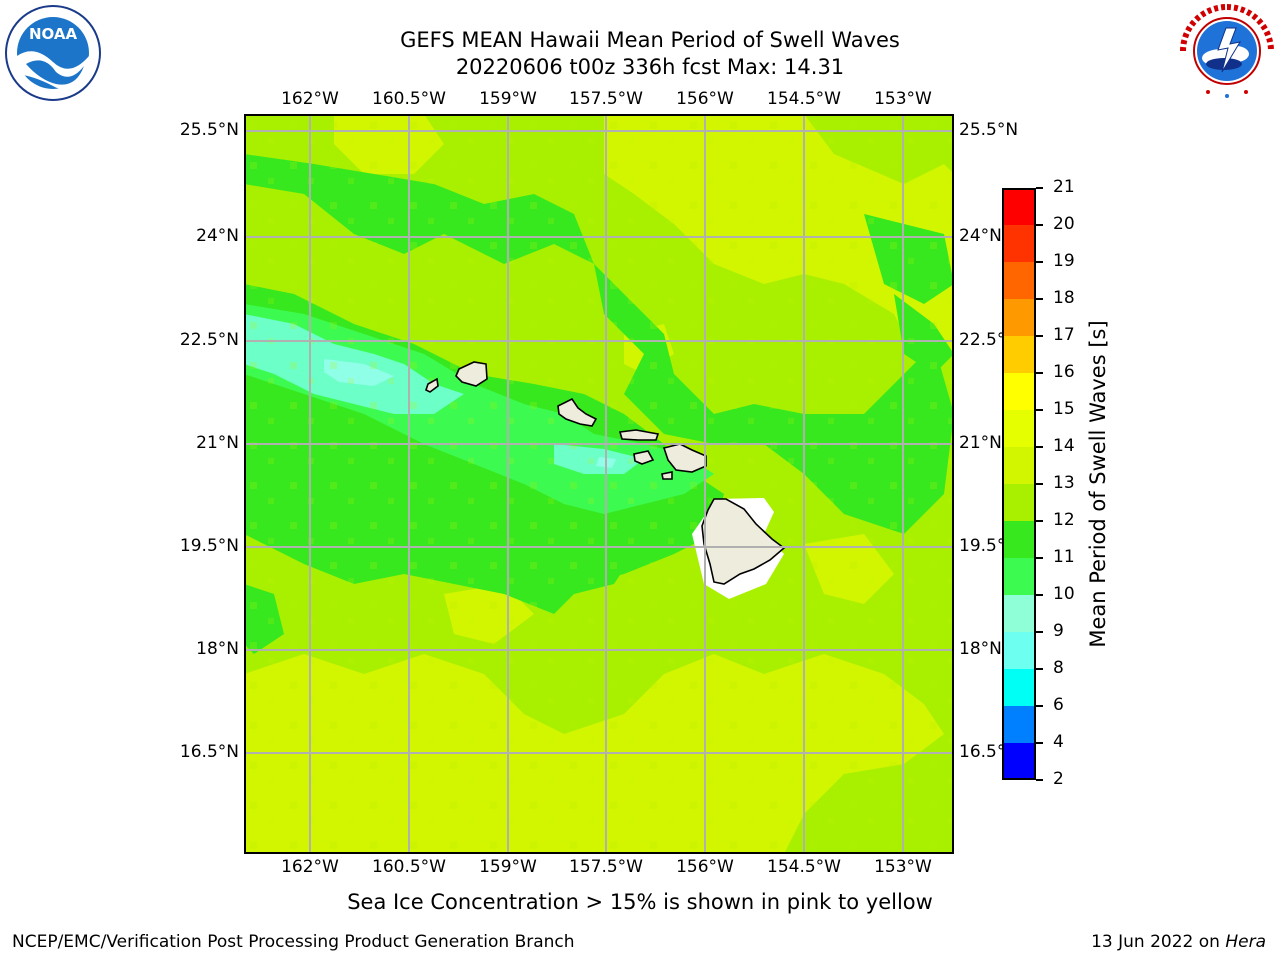  I want to click on island-hawaii, so click(743, 541).